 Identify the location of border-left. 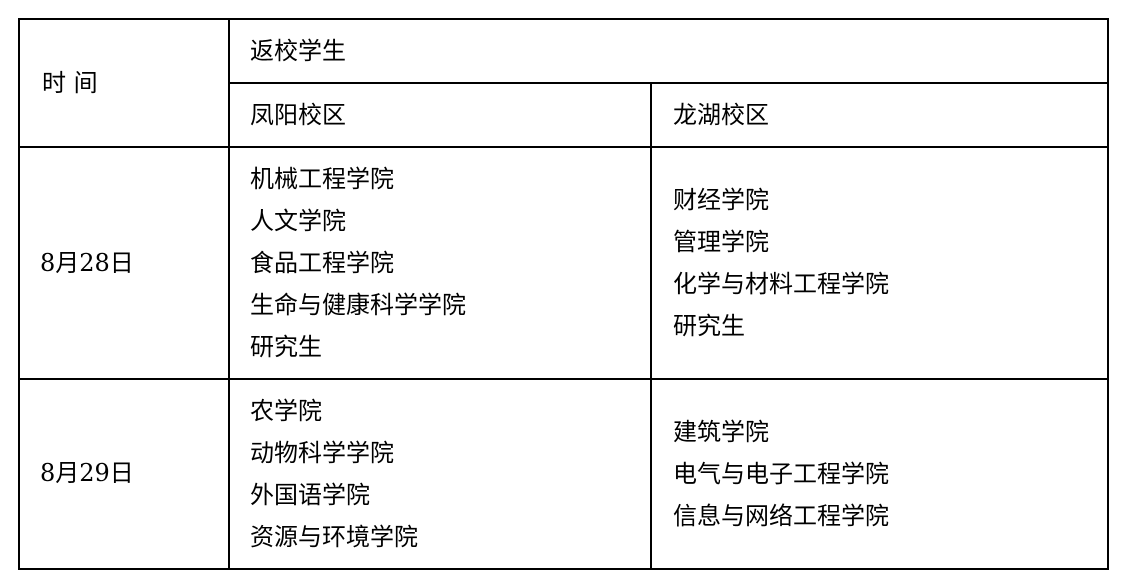
(19, 294).